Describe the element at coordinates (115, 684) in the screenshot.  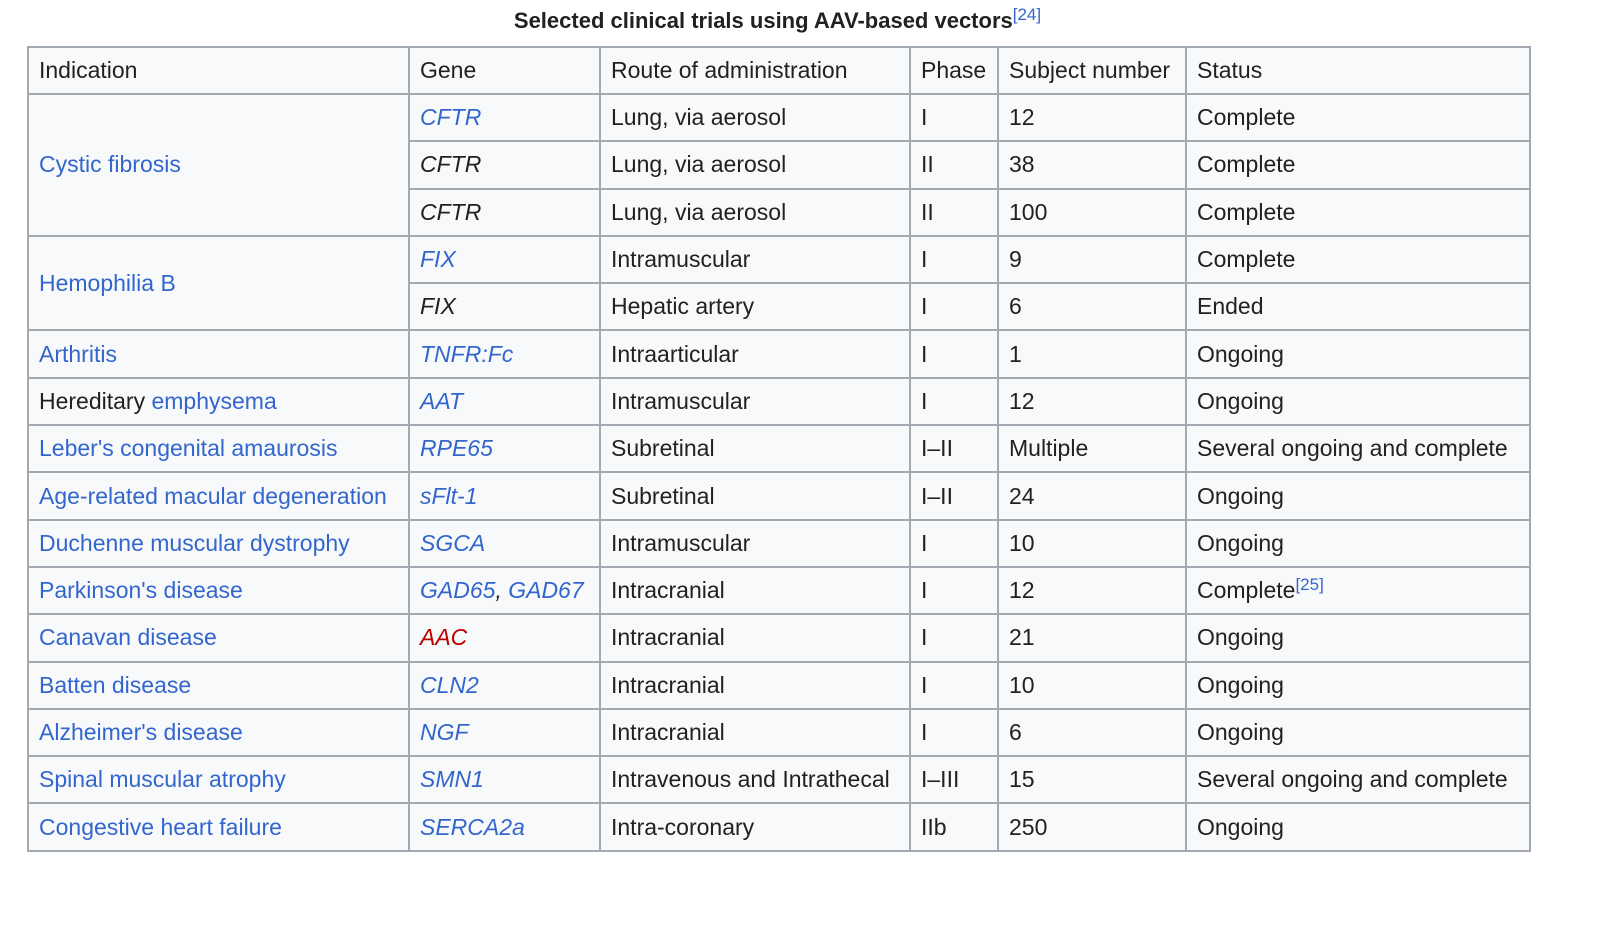
I see `link: Batten disease` at that location.